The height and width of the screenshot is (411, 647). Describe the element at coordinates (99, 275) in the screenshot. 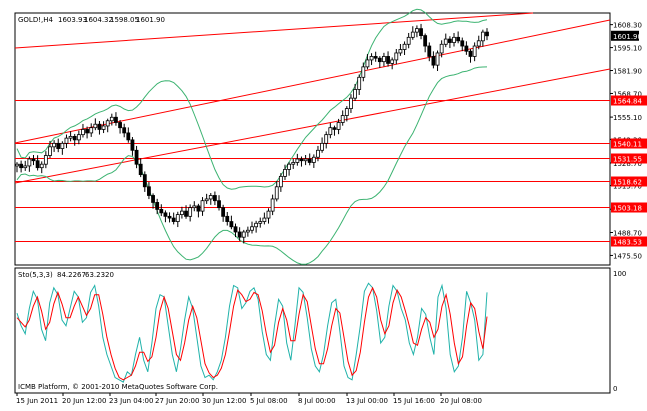

I see `stoch-signal-value: 63.2320` at that location.